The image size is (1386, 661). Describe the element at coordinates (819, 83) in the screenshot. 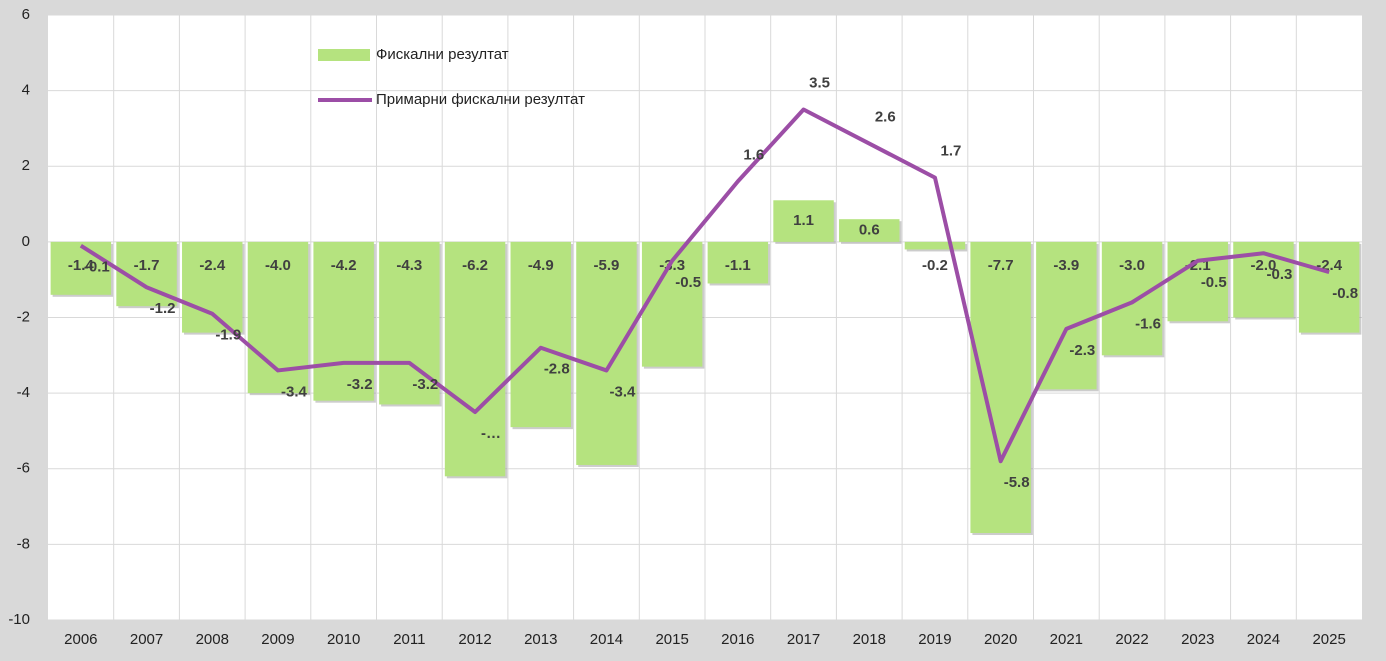

I see `line-value-label: 3.5` at that location.